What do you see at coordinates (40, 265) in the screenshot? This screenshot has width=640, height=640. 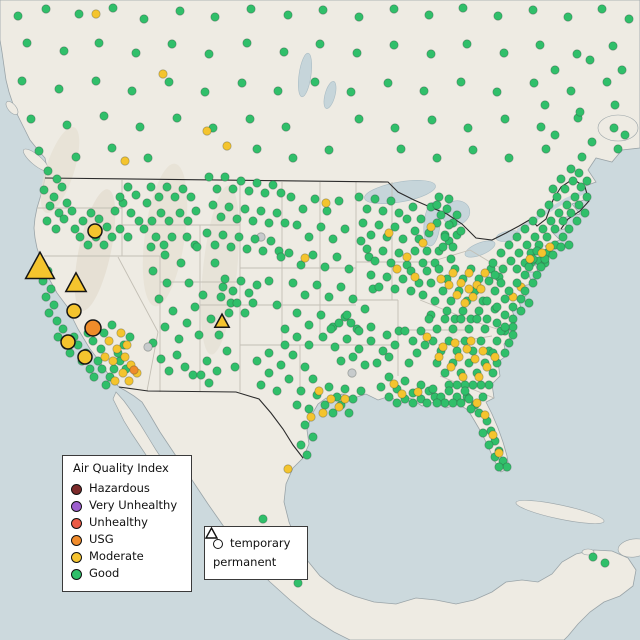 I see `permanent-station-marker` at bounding box center [40, 265].